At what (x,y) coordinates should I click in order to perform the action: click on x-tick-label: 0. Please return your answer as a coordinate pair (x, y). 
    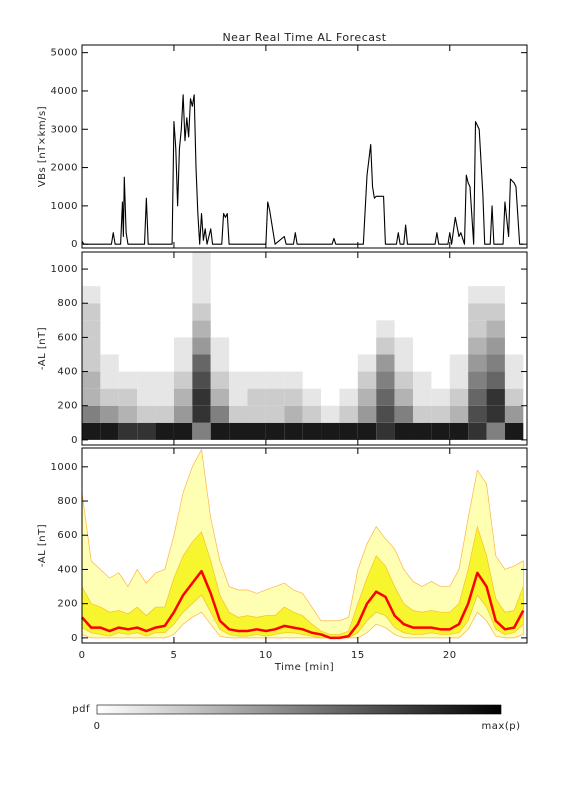
    Looking at the image, I should click on (82, 655).